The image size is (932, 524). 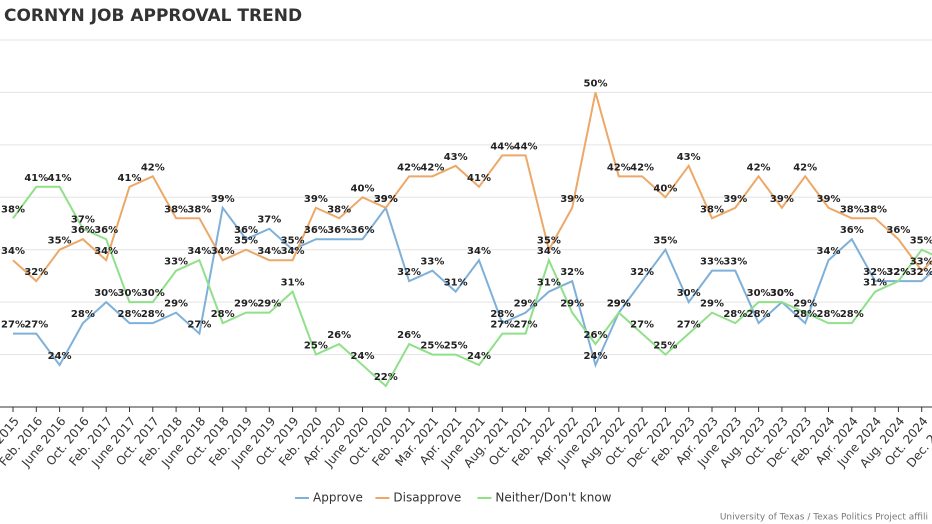 What do you see at coordinates (456, 157) in the screenshot?
I see `data-label: 43%` at bounding box center [456, 157].